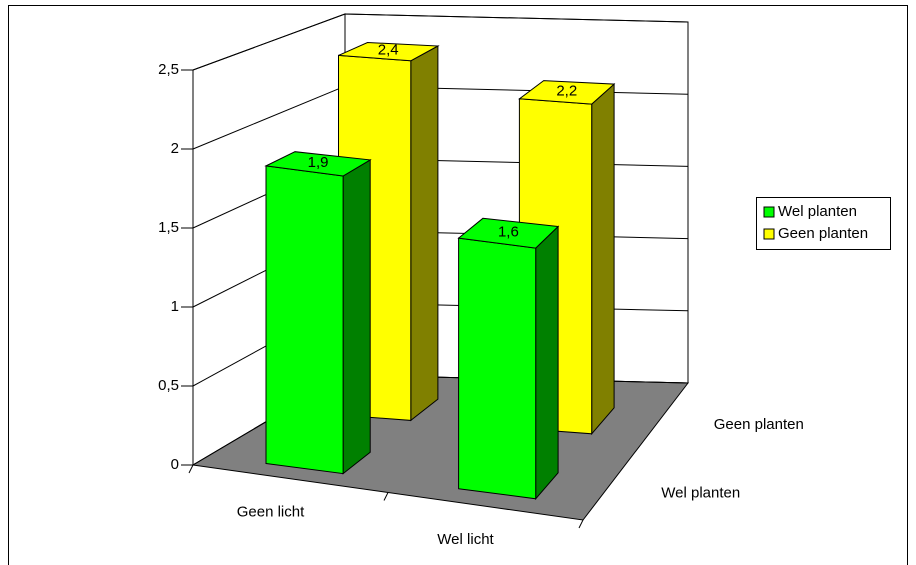 The height and width of the screenshot is (565, 916). What do you see at coordinates (168, 385) in the screenshot?
I see `y-tick-label: 0,5` at bounding box center [168, 385].